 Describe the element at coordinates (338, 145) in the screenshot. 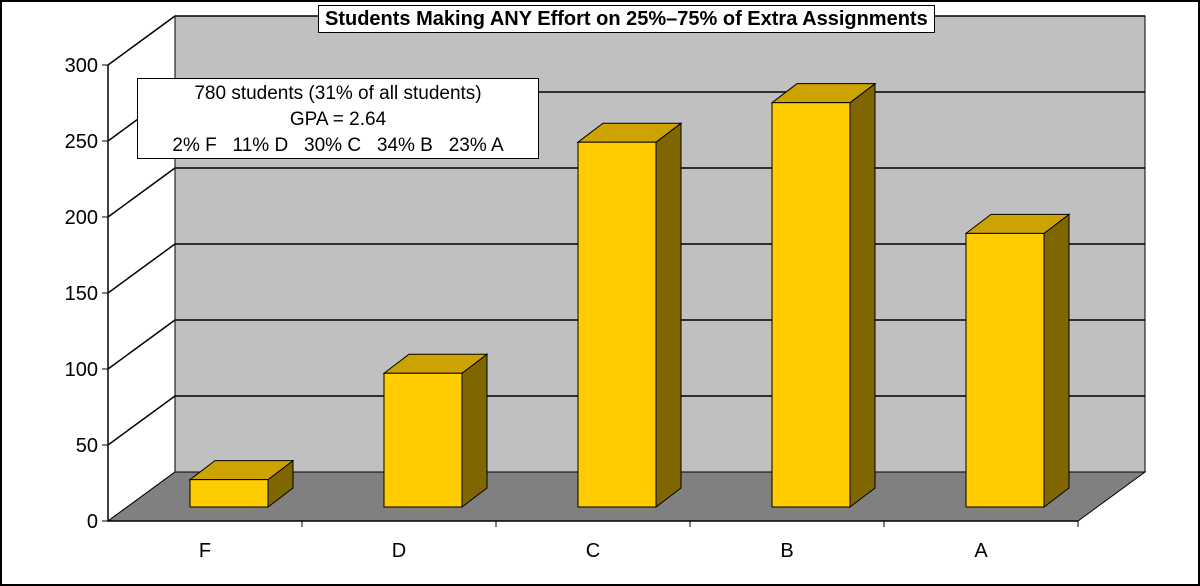

I see `annotation-line-3: 2% F 11% D 30% C 34% B 23% A` at that location.